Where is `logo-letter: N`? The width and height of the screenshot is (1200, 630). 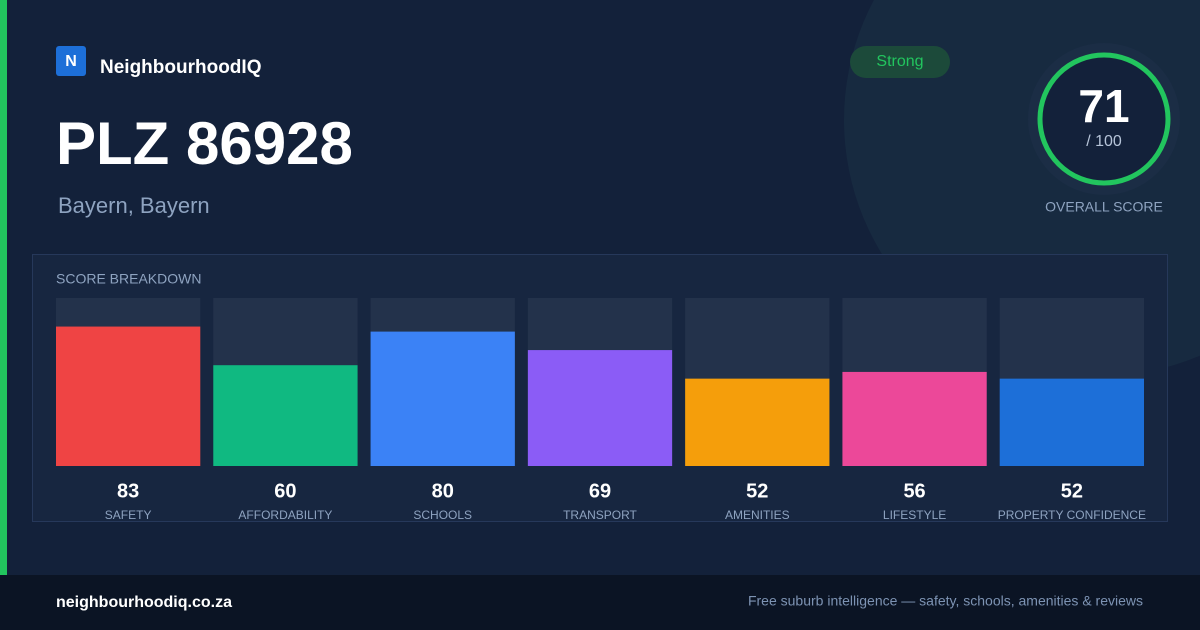
logo-letter: N is located at coordinates (71, 61).